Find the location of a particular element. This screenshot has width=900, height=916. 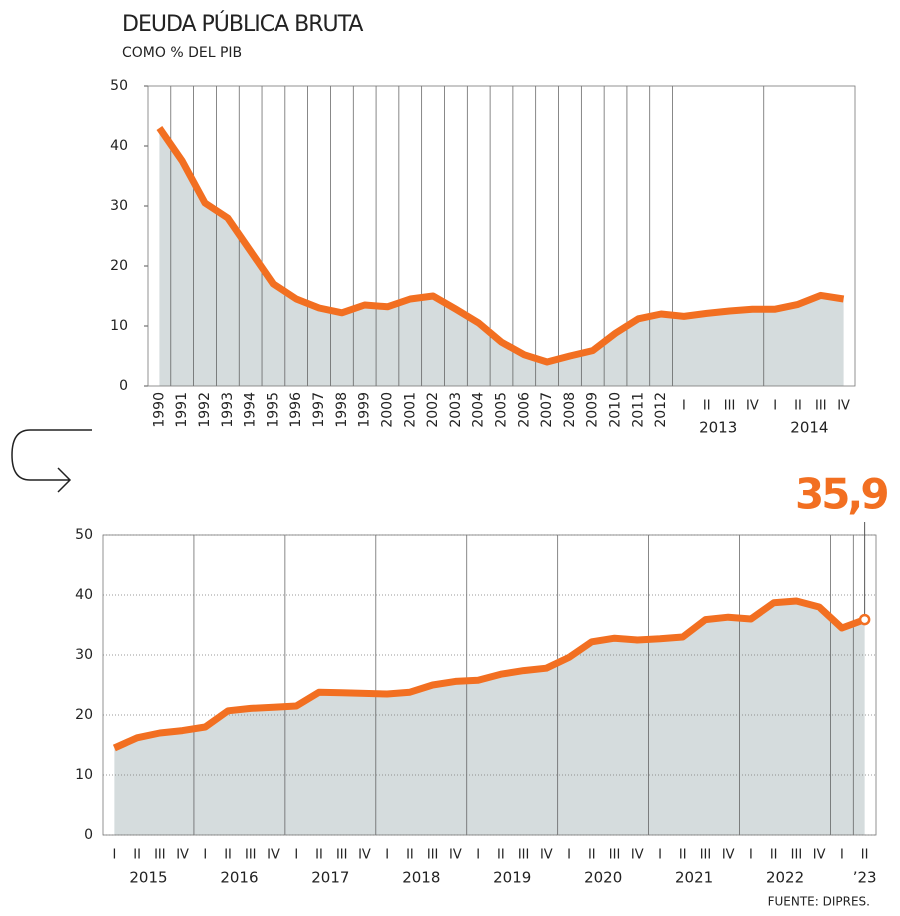

continuation-arrow is located at coordinates (51, 461).